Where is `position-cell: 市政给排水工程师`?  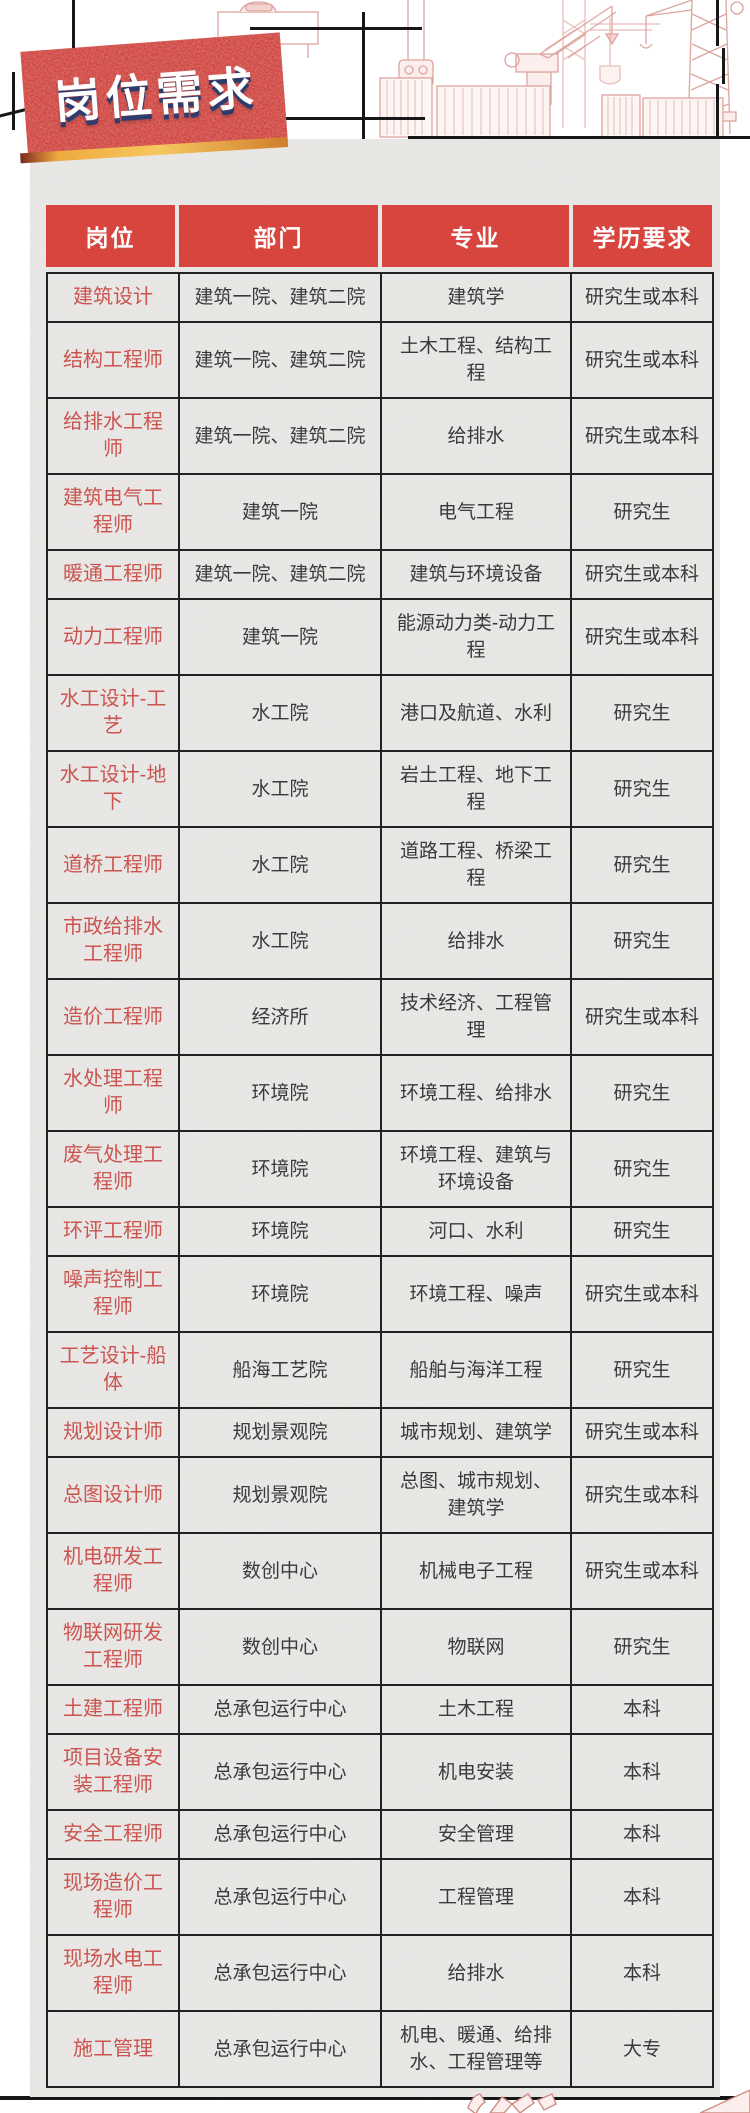
position-cell: 市政给排水工程师 is located at coordinates (113, 941).